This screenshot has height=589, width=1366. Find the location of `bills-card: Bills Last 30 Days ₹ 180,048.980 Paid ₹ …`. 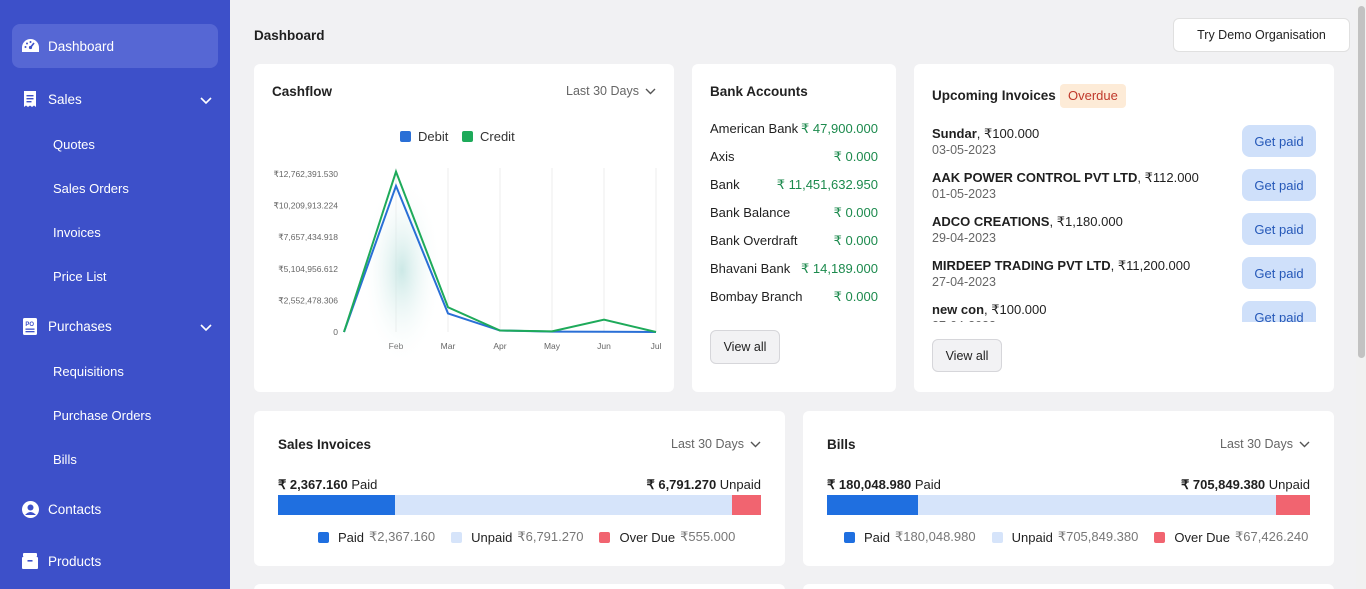

bills-card: Bills Last 30 Days ₹ 180,048.980 Paid ₹ … is located at coordinates (1068, 488).